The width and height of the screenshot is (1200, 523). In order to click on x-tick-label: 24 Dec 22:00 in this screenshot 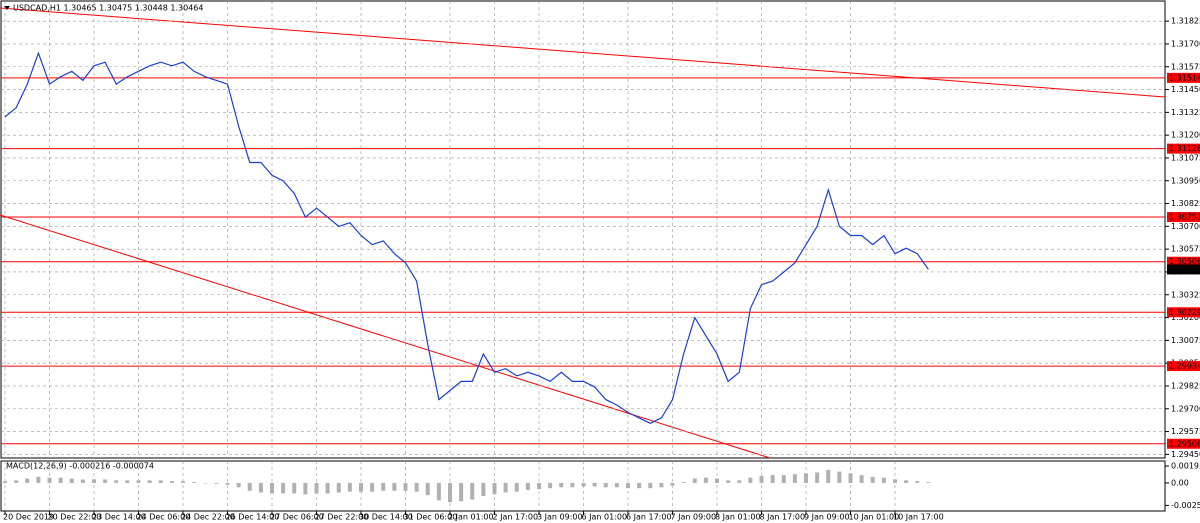, I will do `click(208, 517)`.